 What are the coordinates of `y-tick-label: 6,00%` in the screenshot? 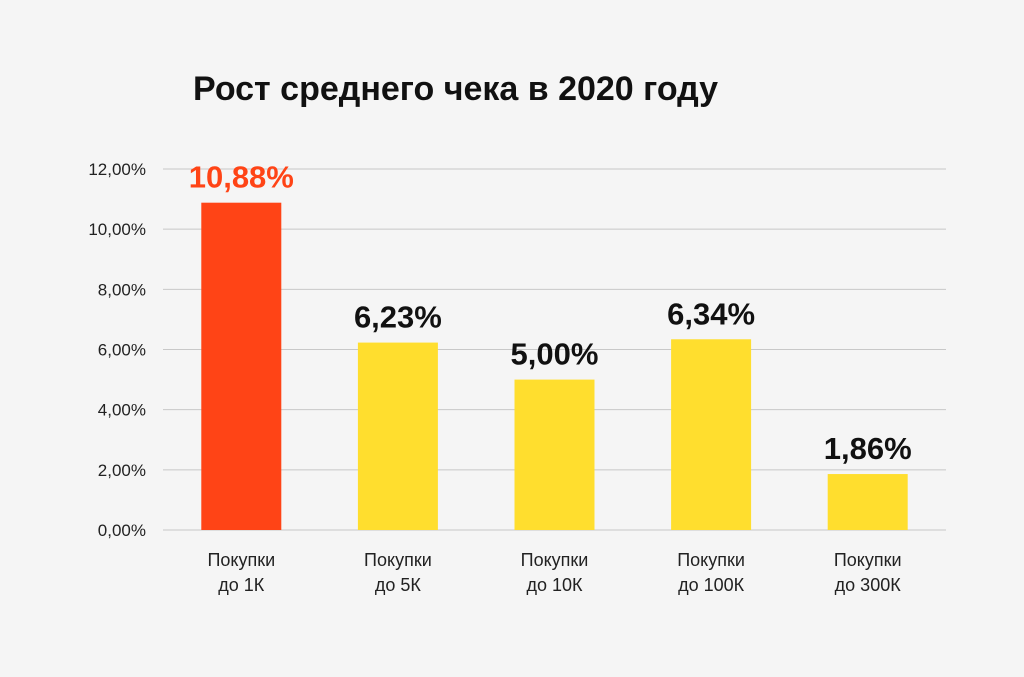 It's located at (122, 350).